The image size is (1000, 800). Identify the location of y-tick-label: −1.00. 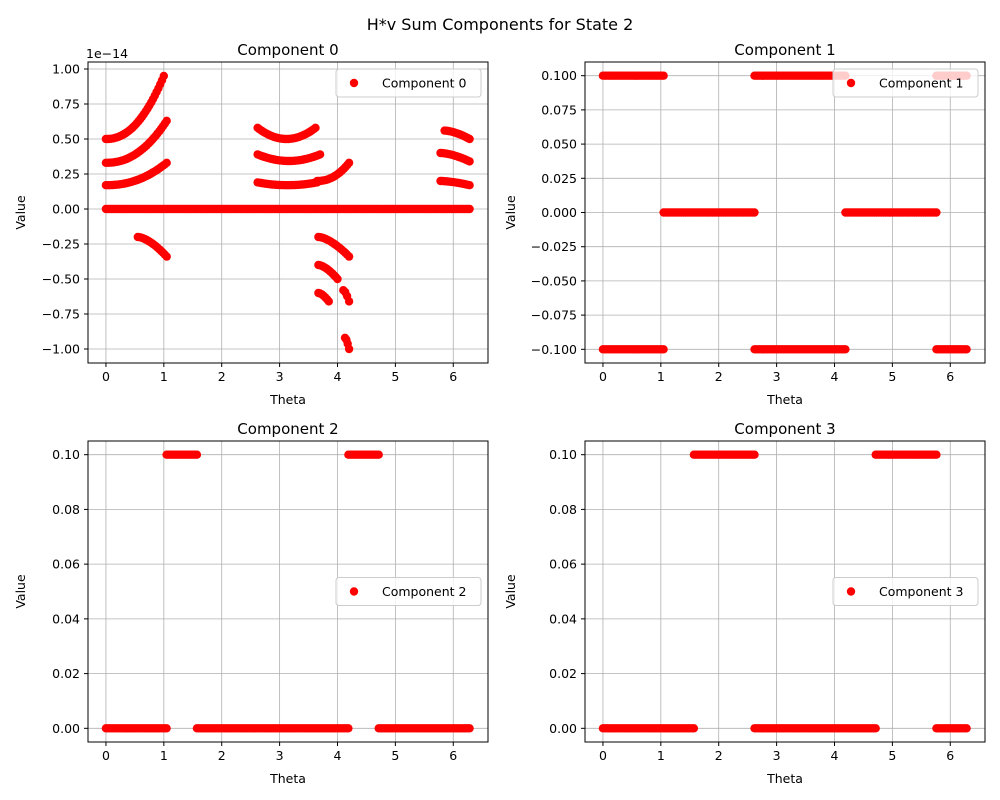
(61, 349).